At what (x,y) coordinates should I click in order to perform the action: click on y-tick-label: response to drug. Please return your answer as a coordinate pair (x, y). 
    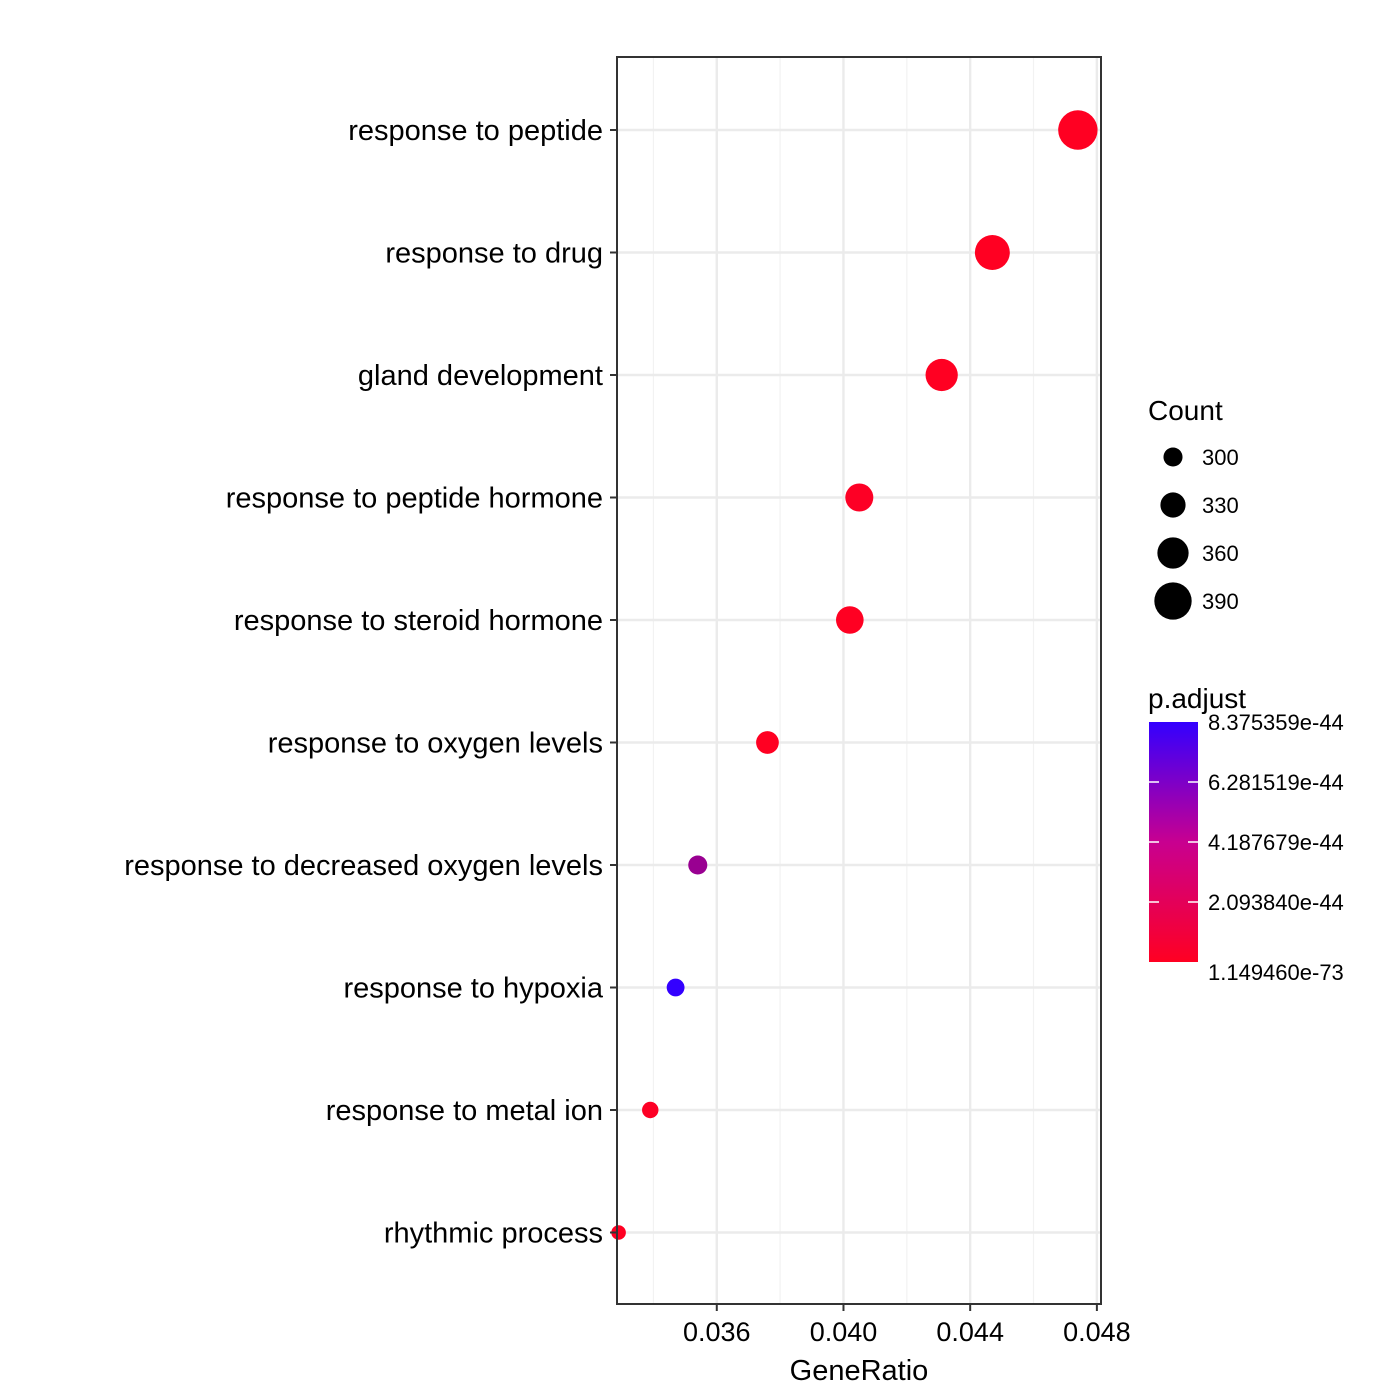
    Looking at the image, I should click on (494, 254).